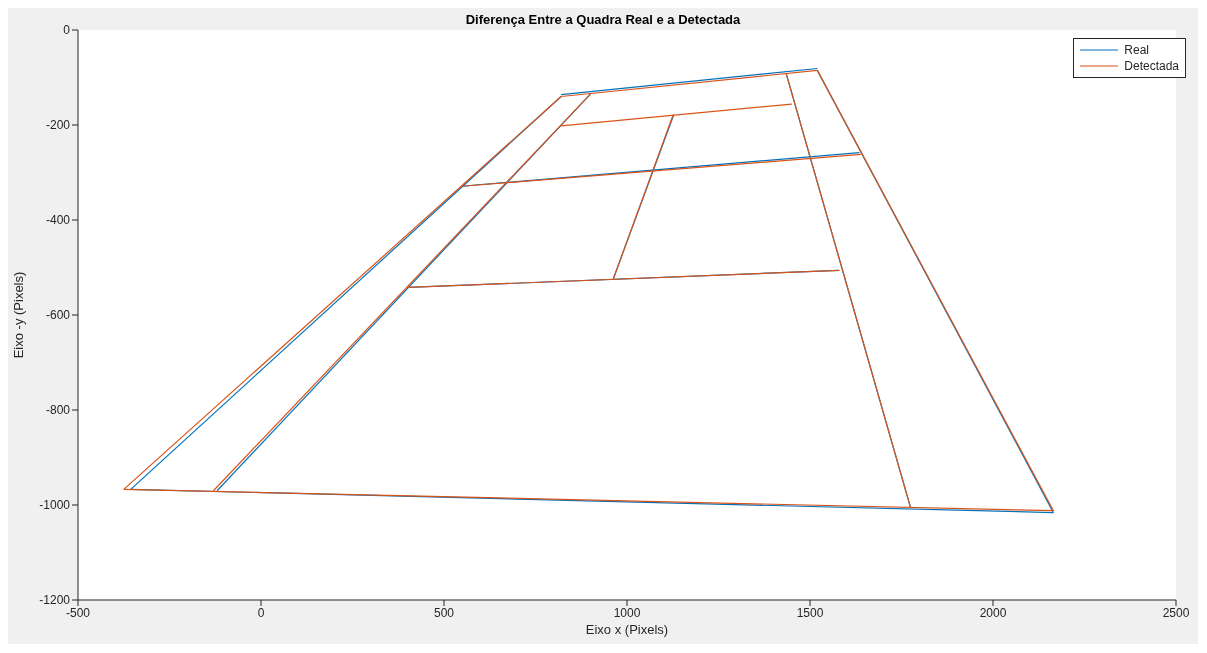  I want to click on y-tick-label: -1000, so click(55, 505).